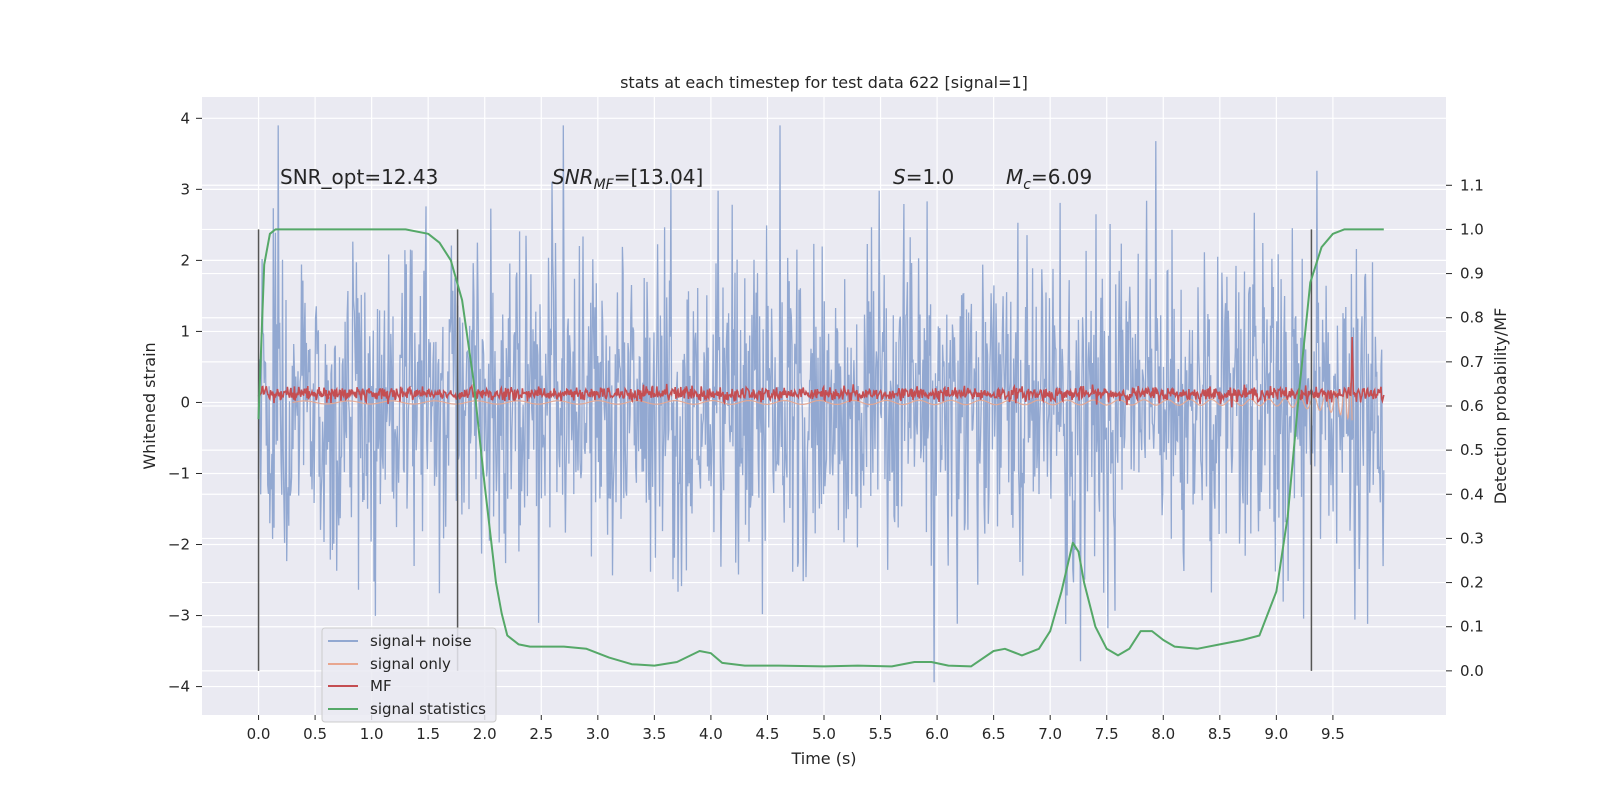 The width and height of the screenshot is (1600, 800). Describe the element at coordinates (1472, 627) in the screenshot. I see `y2-tick-label: 0.1` at that location.